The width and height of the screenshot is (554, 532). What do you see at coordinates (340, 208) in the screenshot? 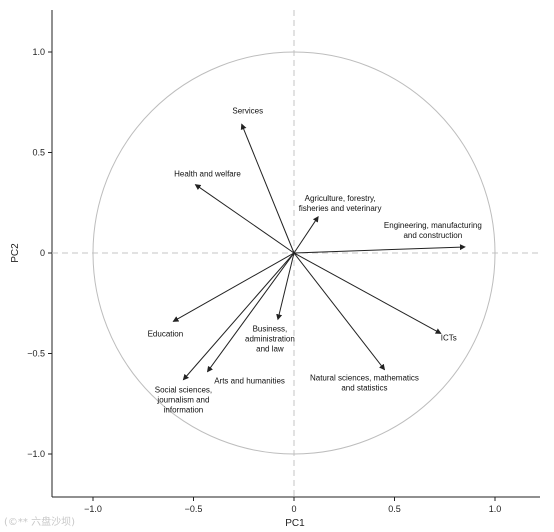
I see `vector-label-line: fisheries and veterinary` at bounding box center [340, 208].